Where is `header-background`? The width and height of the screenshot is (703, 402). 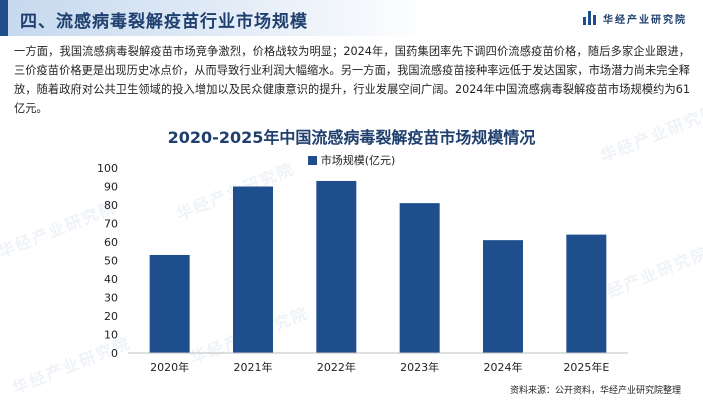
header-background is located at coordinates (215, 18).